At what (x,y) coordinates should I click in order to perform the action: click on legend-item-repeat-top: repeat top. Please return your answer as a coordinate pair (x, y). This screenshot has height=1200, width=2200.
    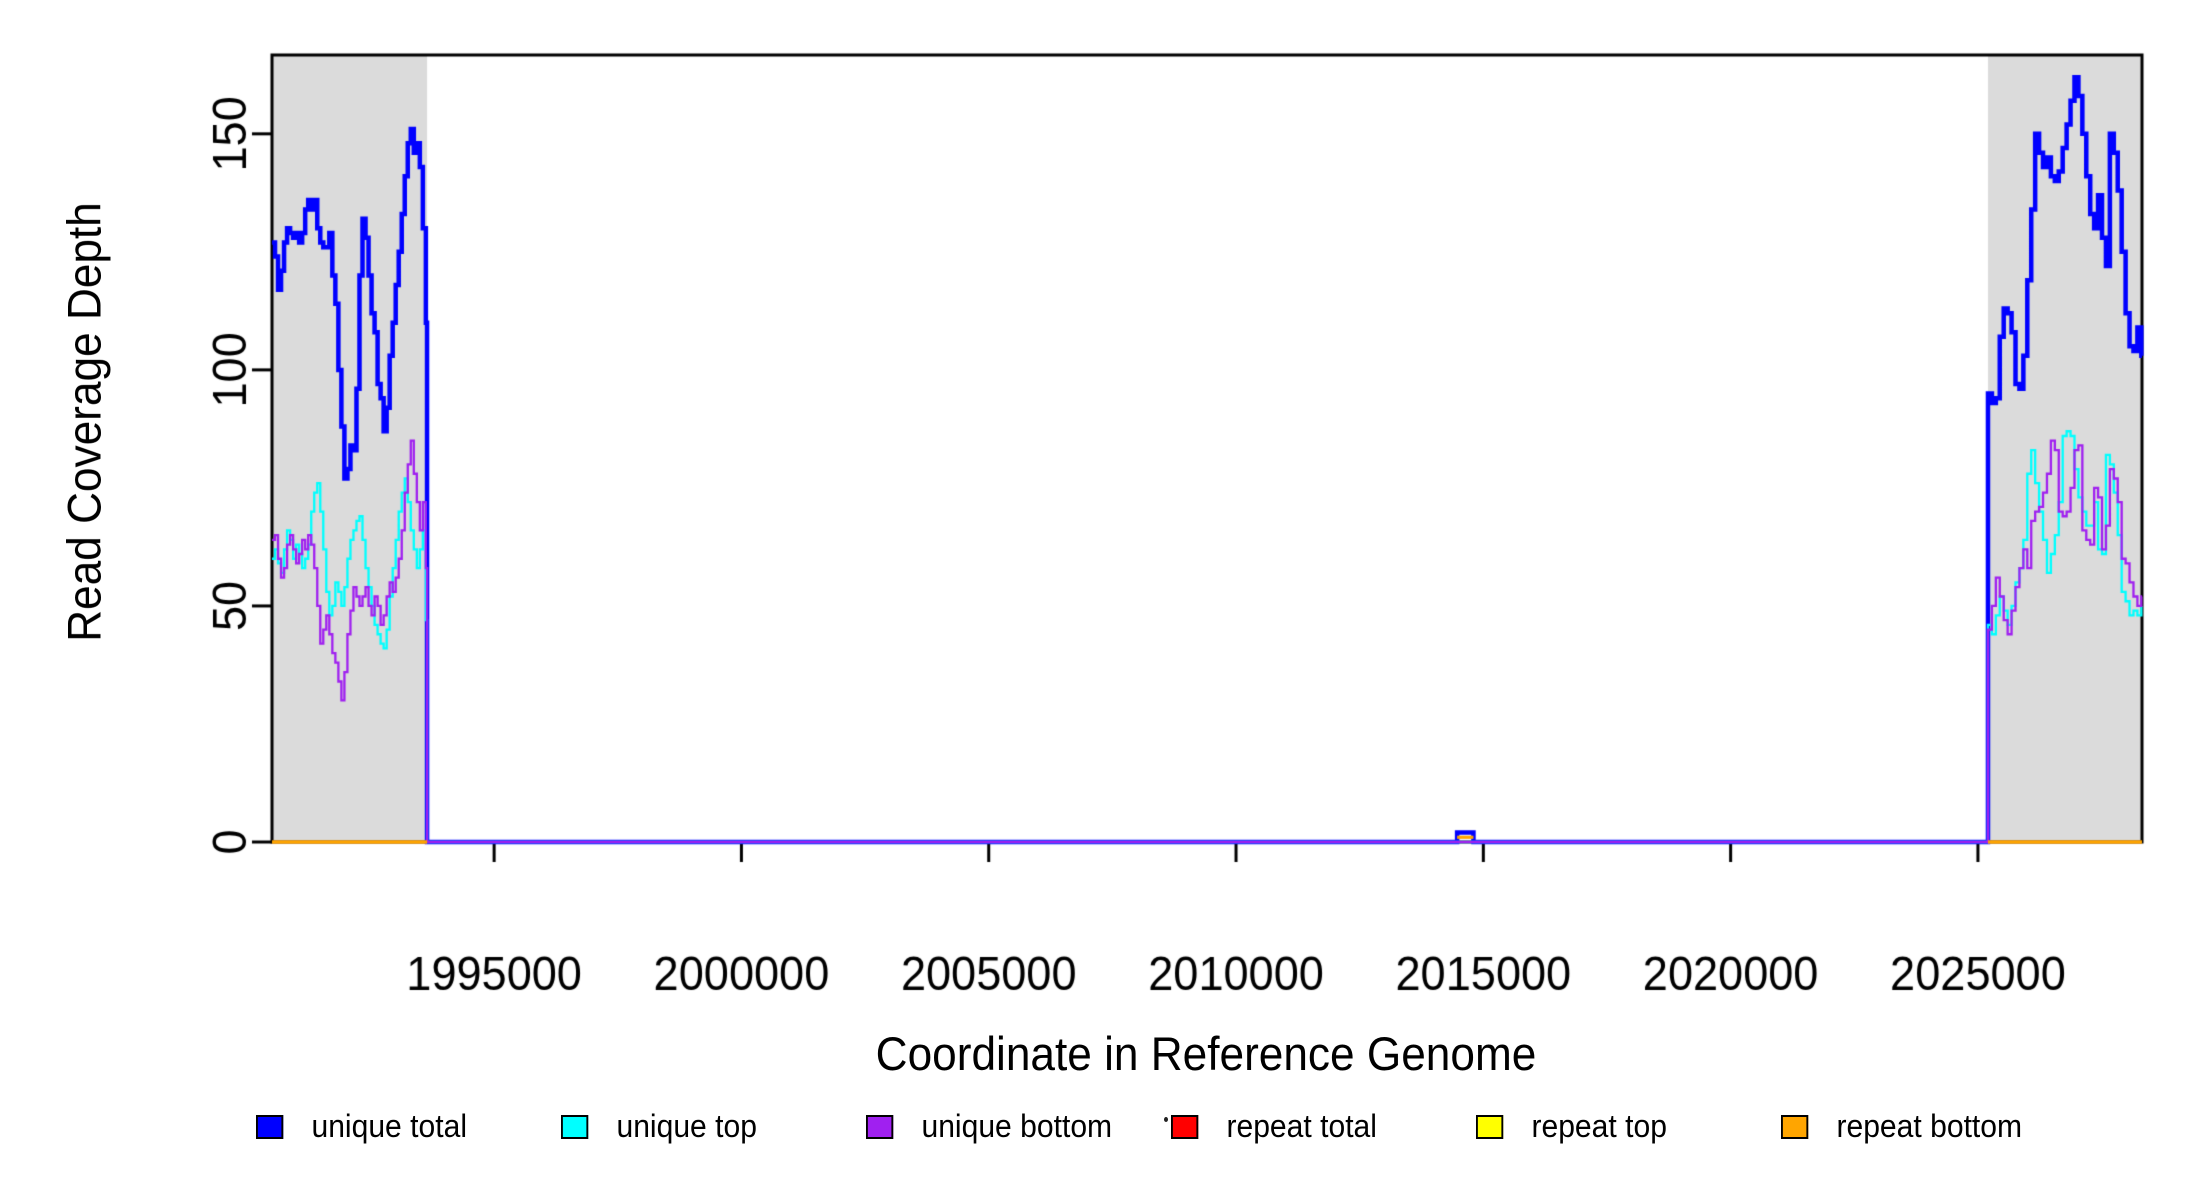
    Looking at the image, I should click on (1619, 1126).